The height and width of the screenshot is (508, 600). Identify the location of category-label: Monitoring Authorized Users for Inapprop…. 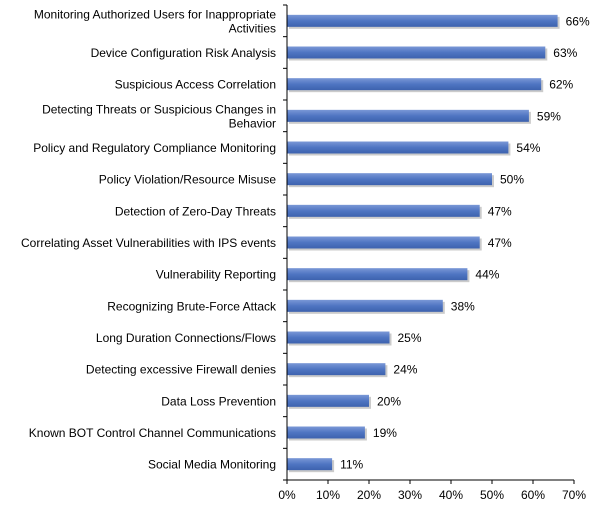
(155, 21).